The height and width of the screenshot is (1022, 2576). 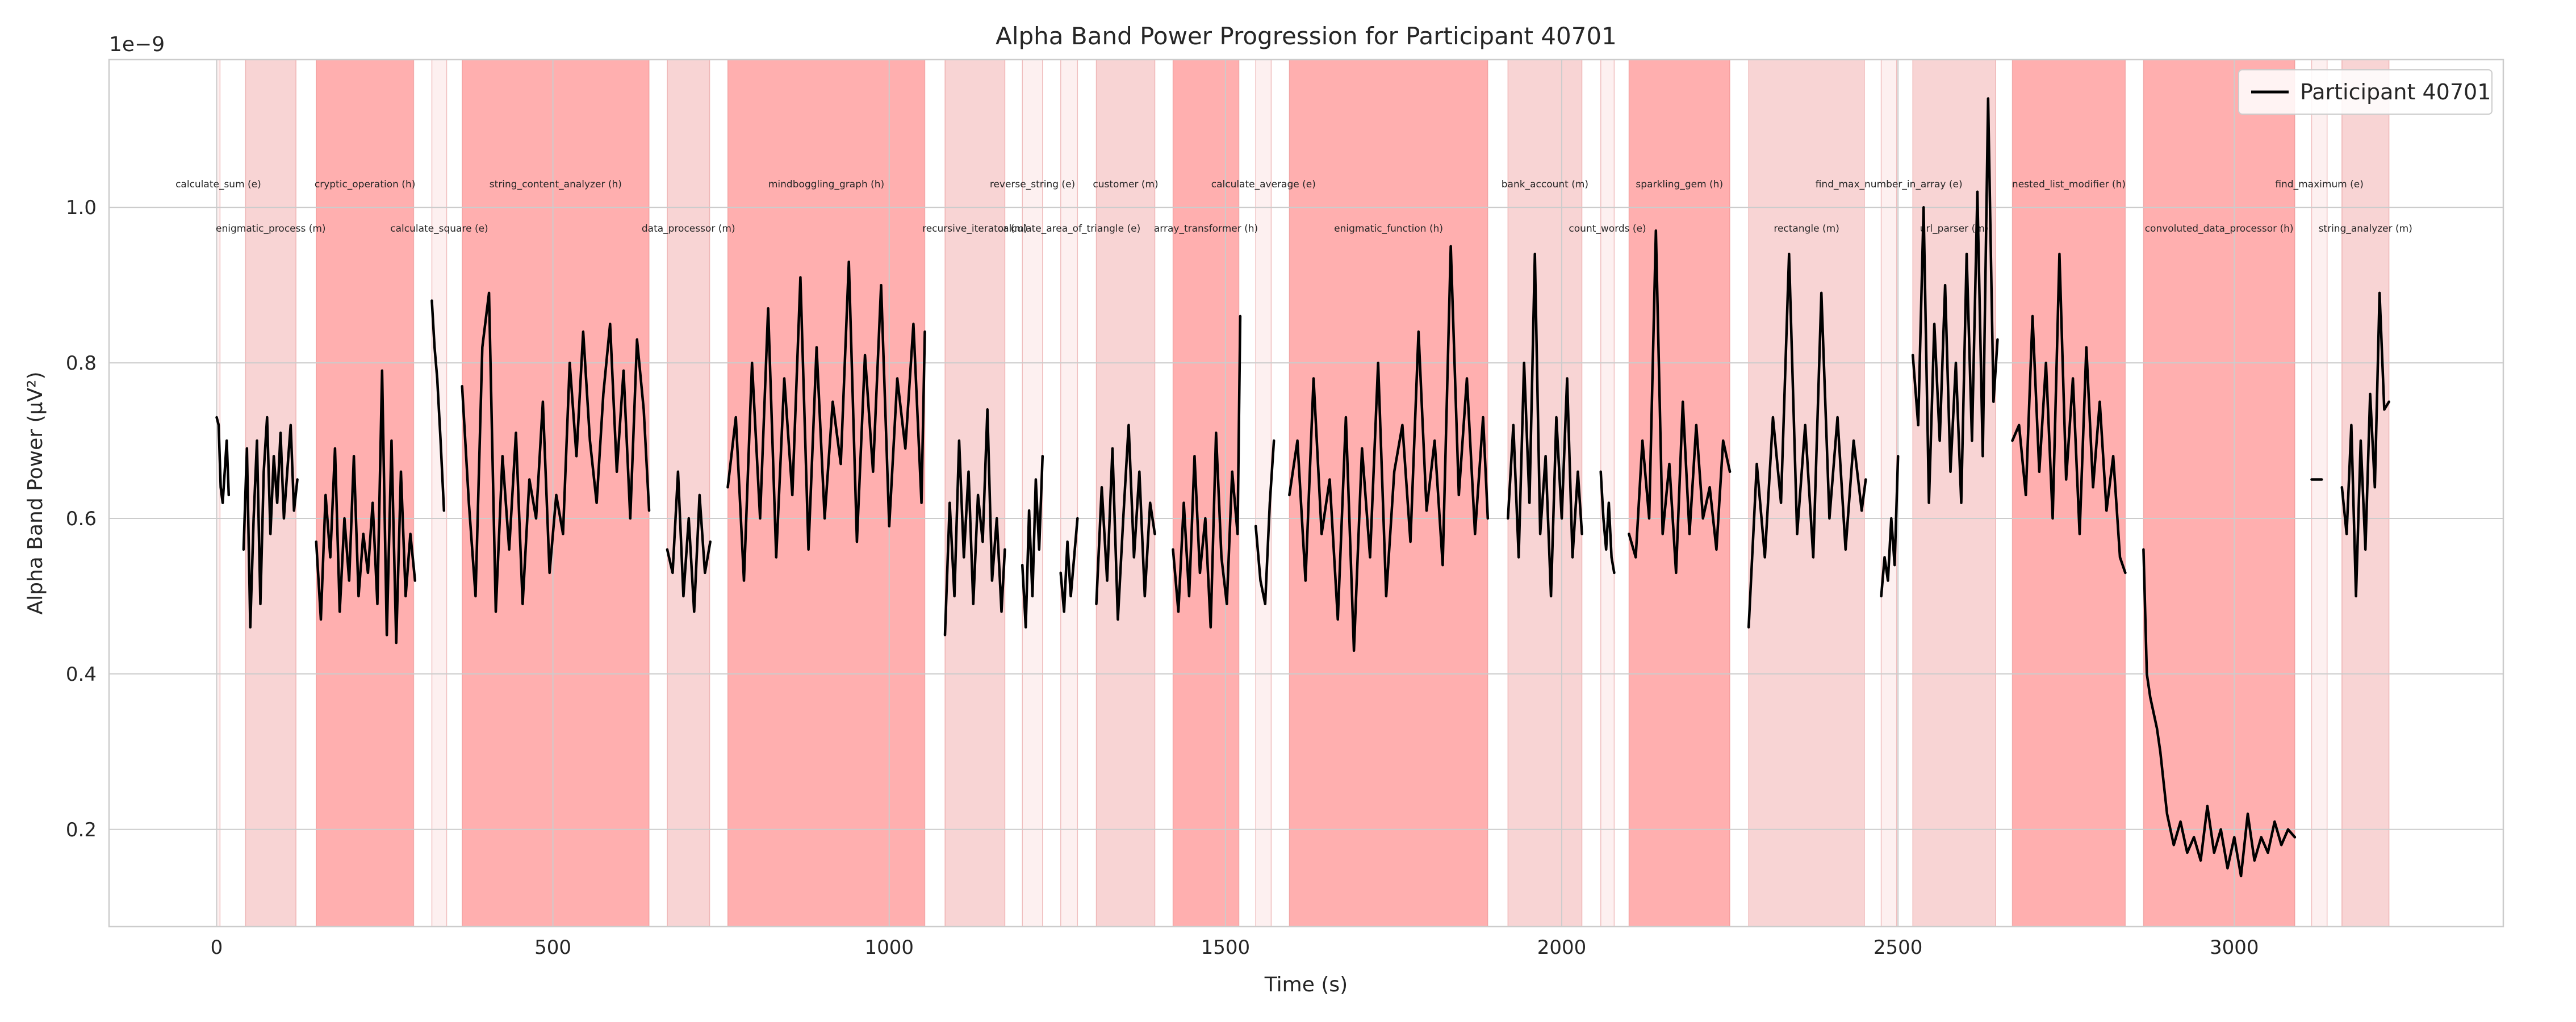 What do you see at coordinates (1889, 184) in the screenshot?
I see `task-label-18: find_max_number_in_array (e)` at bounding box center [1889, 184].